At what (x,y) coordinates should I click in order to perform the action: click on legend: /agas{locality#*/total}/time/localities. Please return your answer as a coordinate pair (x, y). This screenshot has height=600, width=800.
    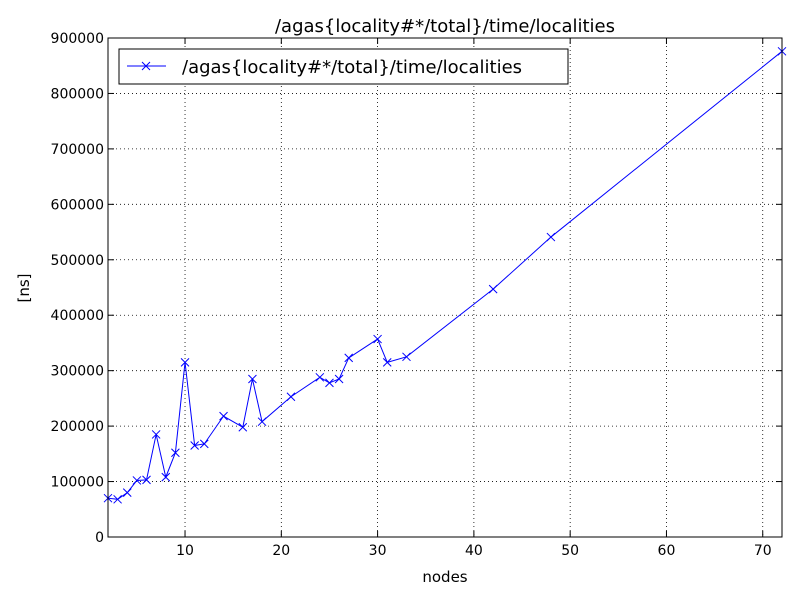
    Looking at the image, I should click on (343, 66).